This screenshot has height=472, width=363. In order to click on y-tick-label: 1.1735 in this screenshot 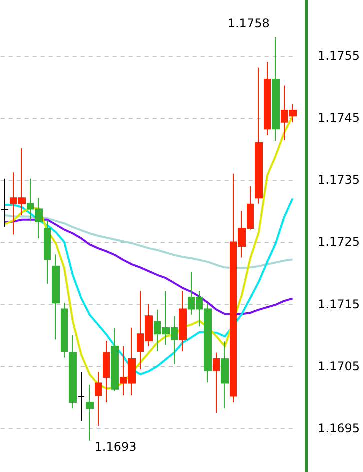, I will do `click(339, 180)`.